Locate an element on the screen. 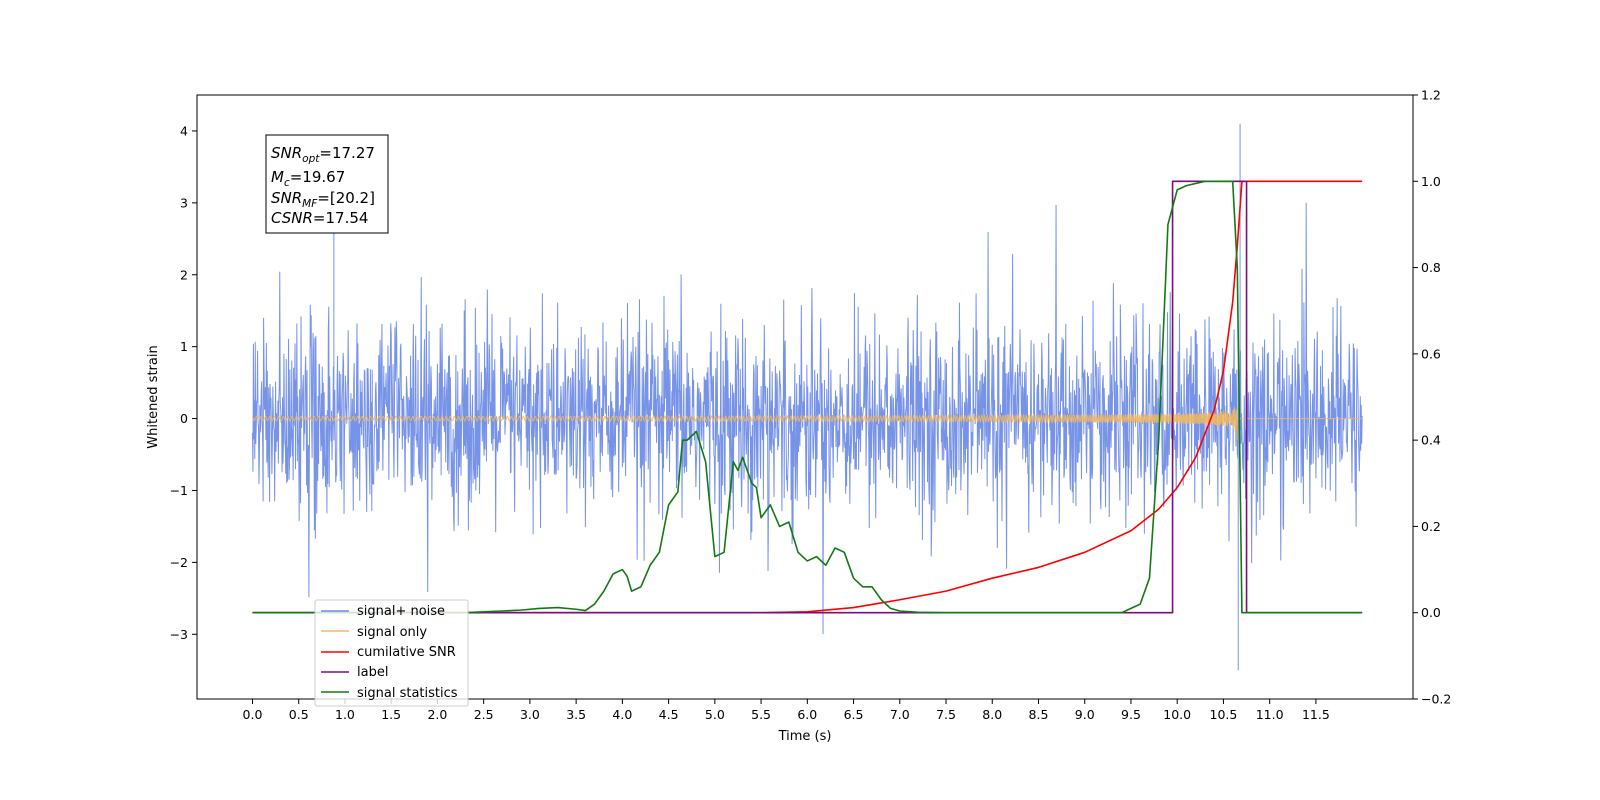 The width and height of the screenshot is (1600, 800). y-axis-label: Whitened strain is located at coordinates (153, 396).